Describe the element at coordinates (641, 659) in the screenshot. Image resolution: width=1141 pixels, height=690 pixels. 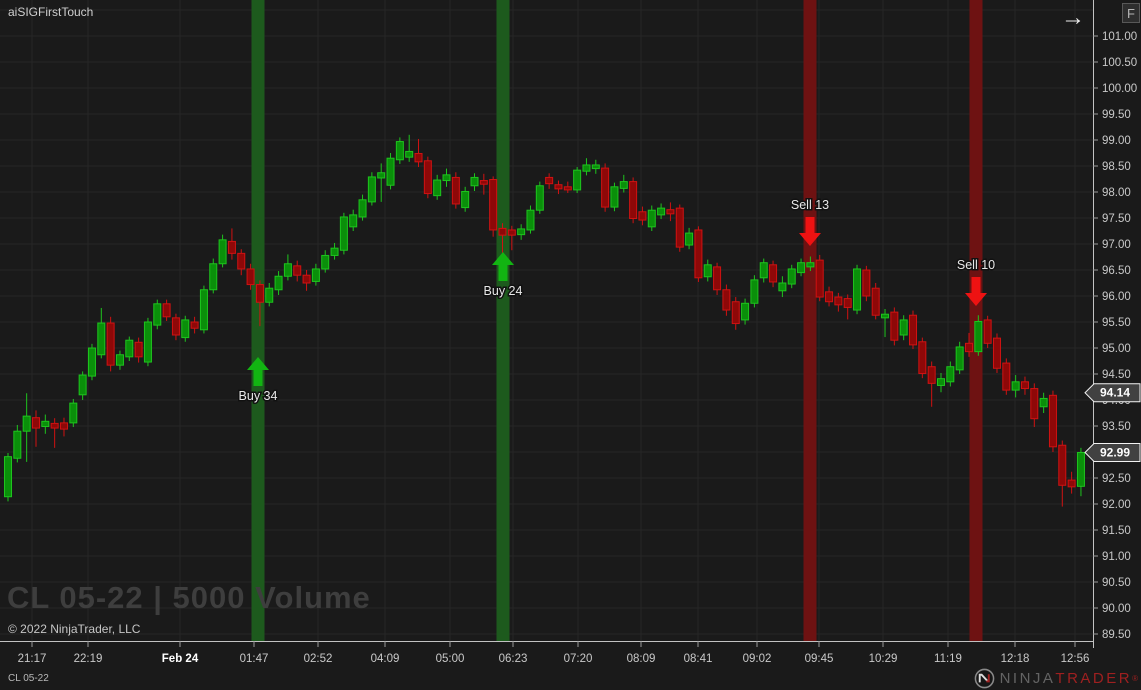
I see `time-tick-label: 08:09` at that location.